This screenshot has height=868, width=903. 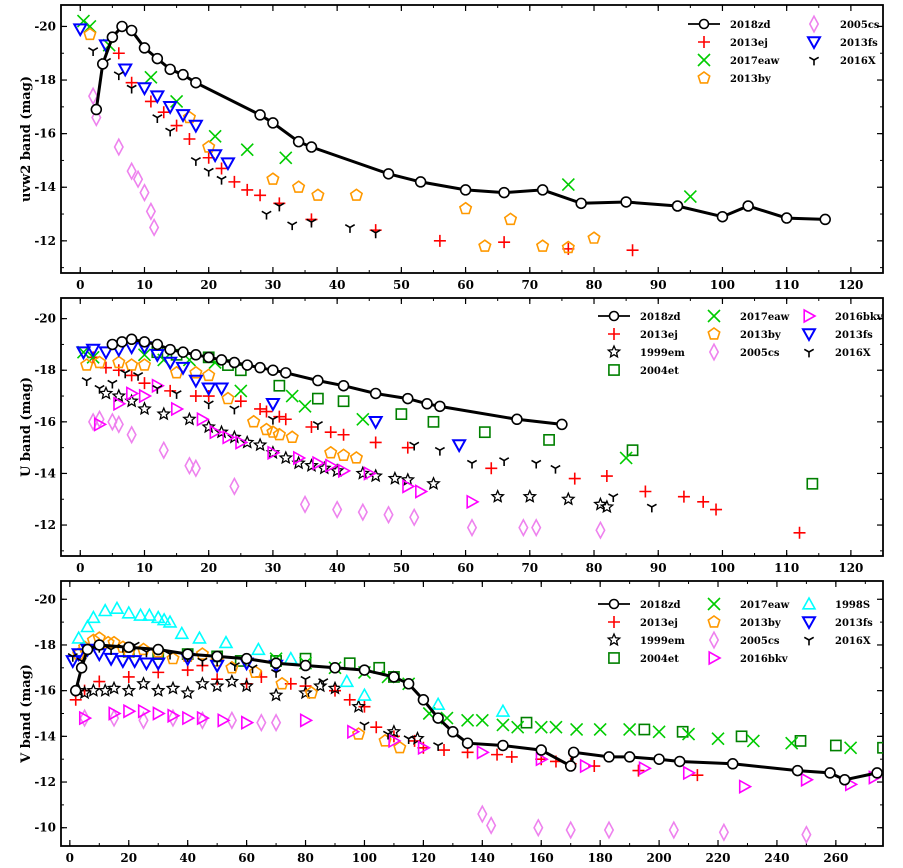 I want to click on series-2016bkv, so click(x=480, y=748).